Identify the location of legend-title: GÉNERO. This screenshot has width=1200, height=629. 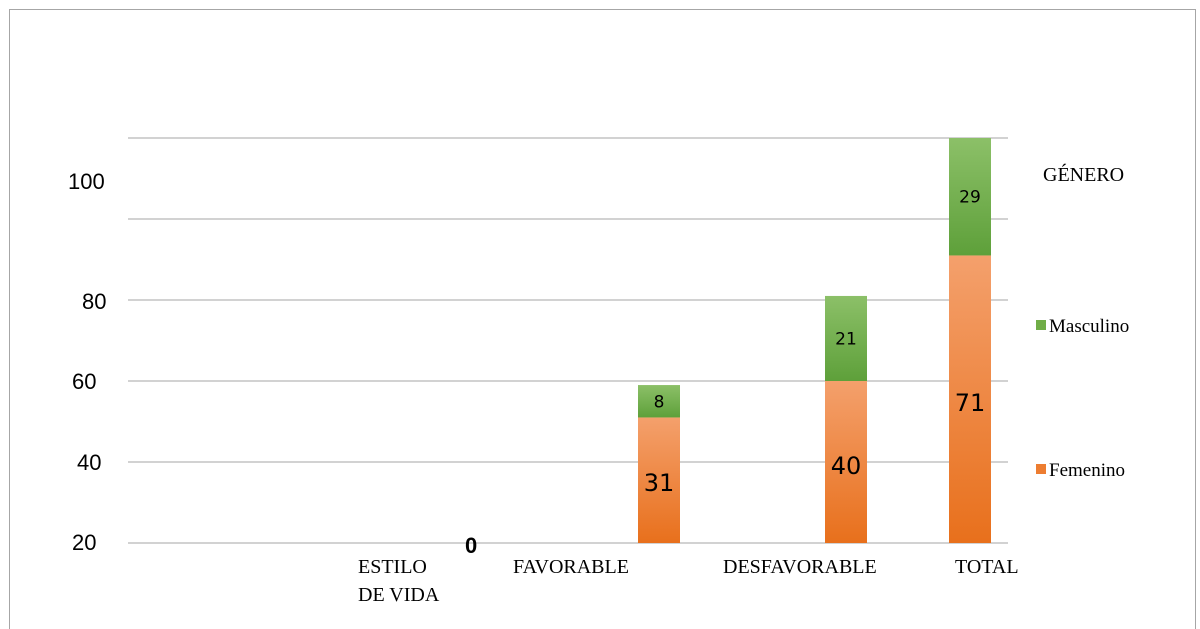
(1083, 174).